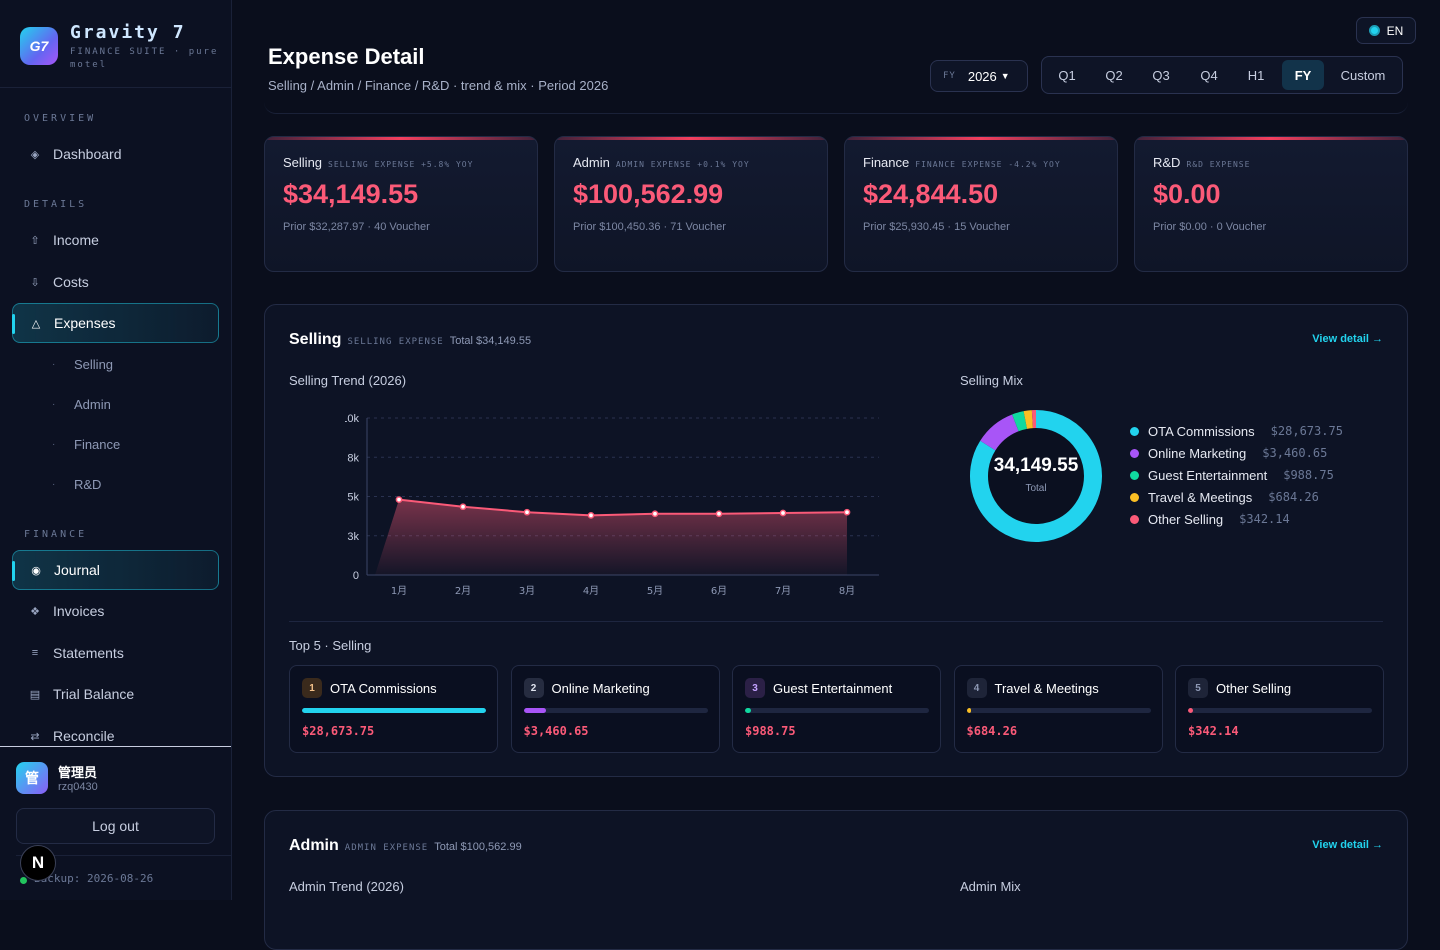 The height and width of the screenshot is (950, 1440). Describe the element at coordinates (38, 863) in the screenshot. I see `dev-indicator-button: N` at that location.